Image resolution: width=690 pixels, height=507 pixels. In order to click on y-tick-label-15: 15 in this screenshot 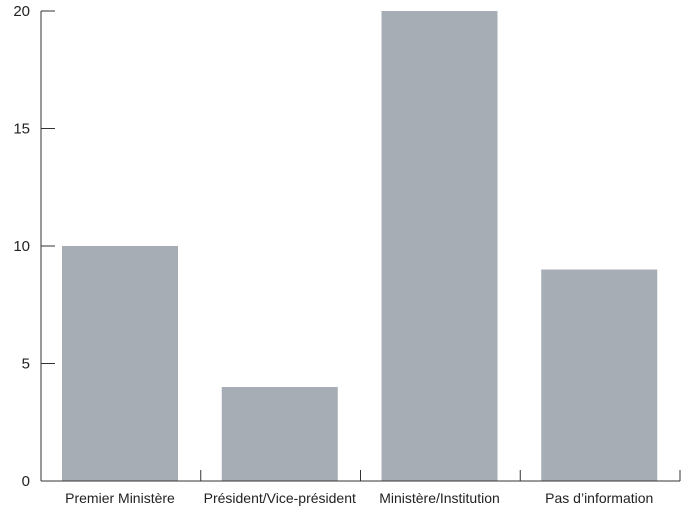, I will do `click(21, 129)`.